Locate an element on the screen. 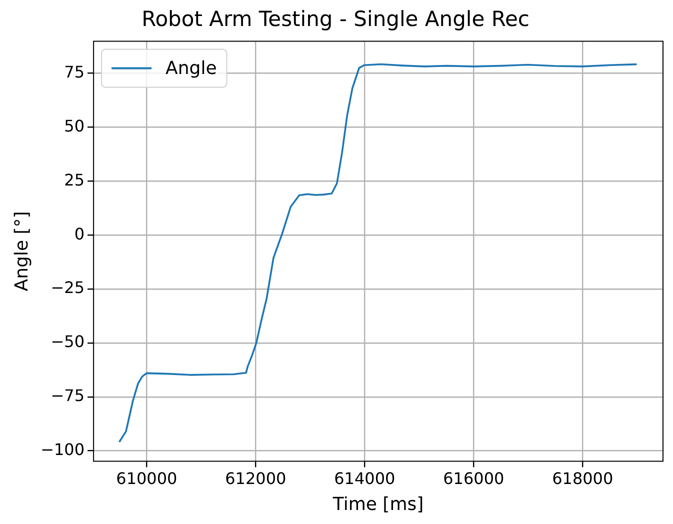 Image resolution: width=673 pixels, height=524 pixels. x-tick-label: 614000 is located at coordinates (365, 478).